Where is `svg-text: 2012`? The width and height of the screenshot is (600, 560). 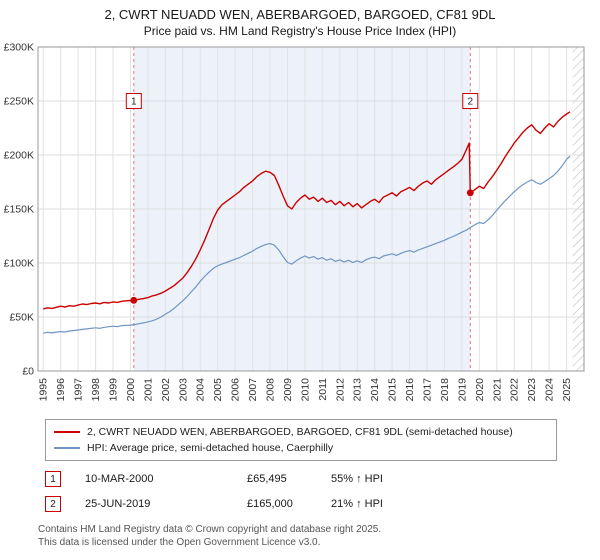
svg-text: 2012 is located at coordinates (340, 390).